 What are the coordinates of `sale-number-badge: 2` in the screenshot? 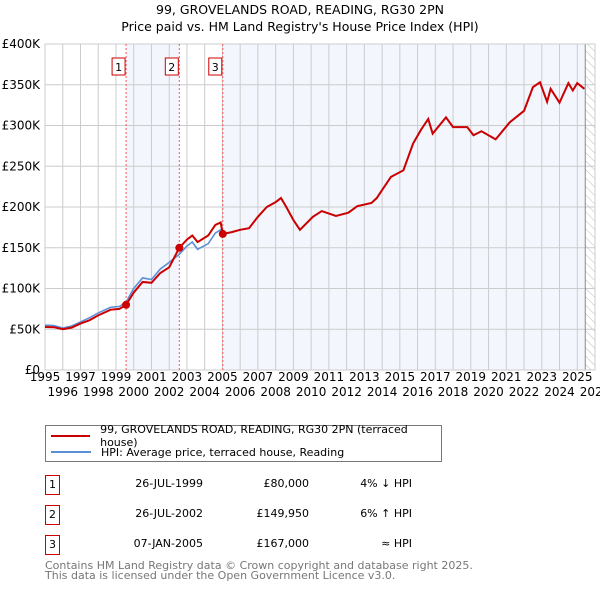 It's located at (52, 515).